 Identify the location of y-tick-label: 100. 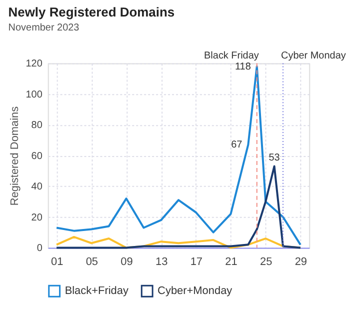
(34, 94).